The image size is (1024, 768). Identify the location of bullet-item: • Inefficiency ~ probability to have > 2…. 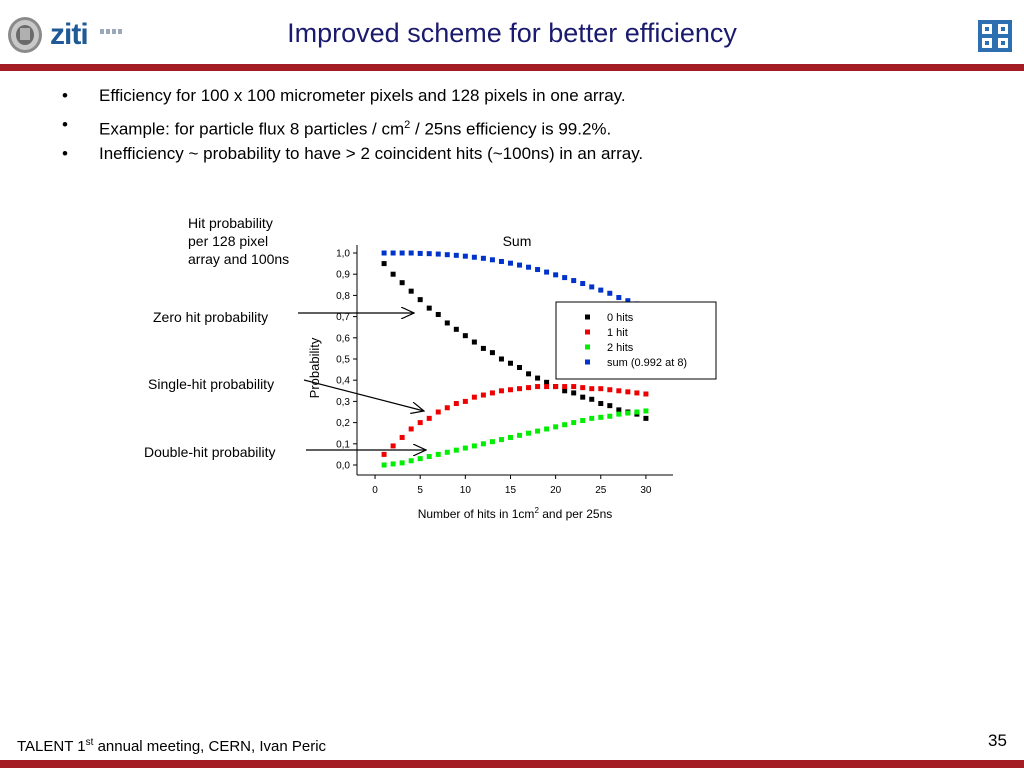
(442, 155).